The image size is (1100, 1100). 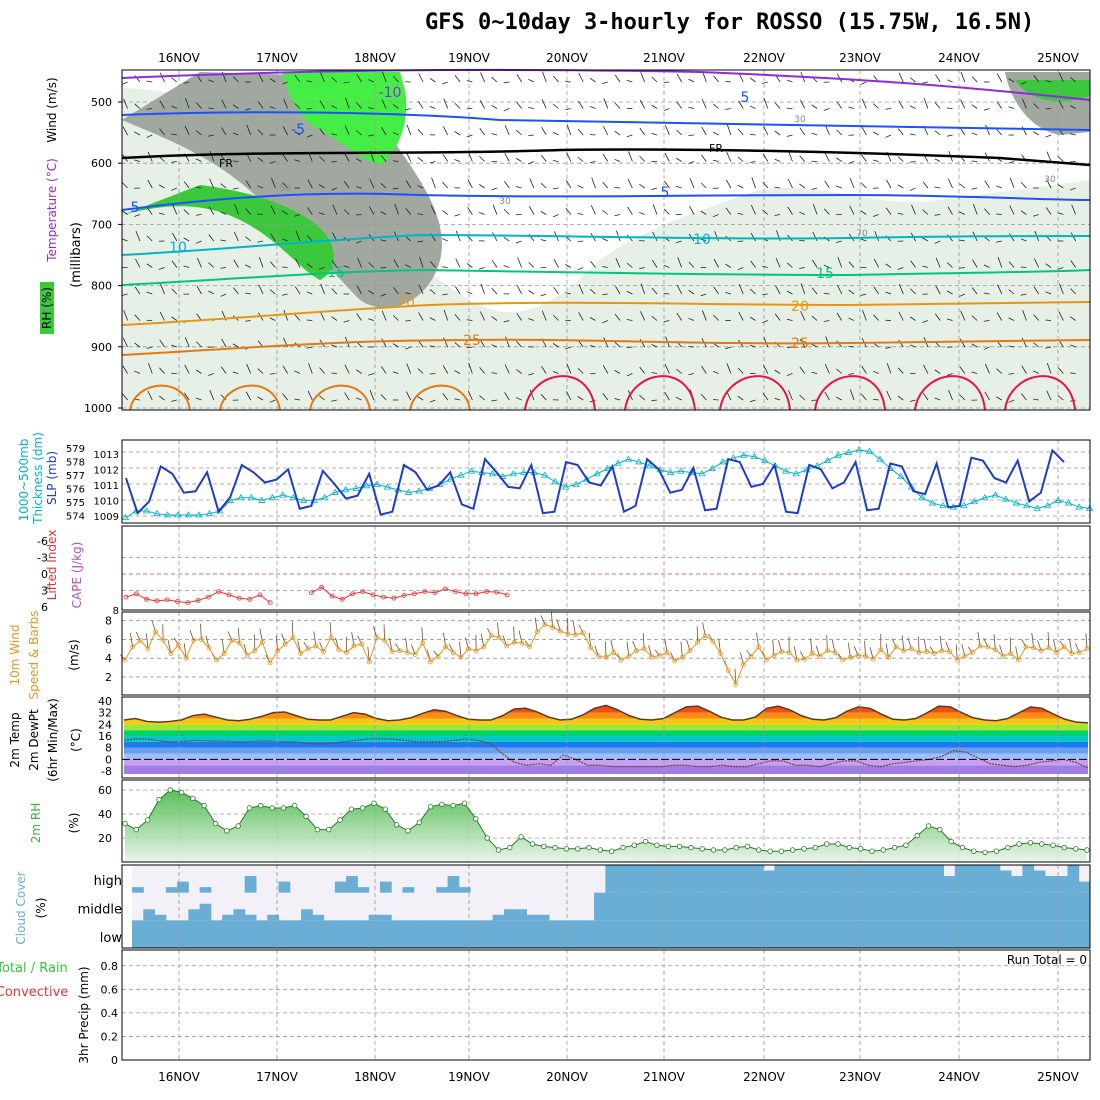 What do you see at coordinates (105, 736) in the screenshot?
I see `temp-tick-label: 16` at bounding box center [105, 736].